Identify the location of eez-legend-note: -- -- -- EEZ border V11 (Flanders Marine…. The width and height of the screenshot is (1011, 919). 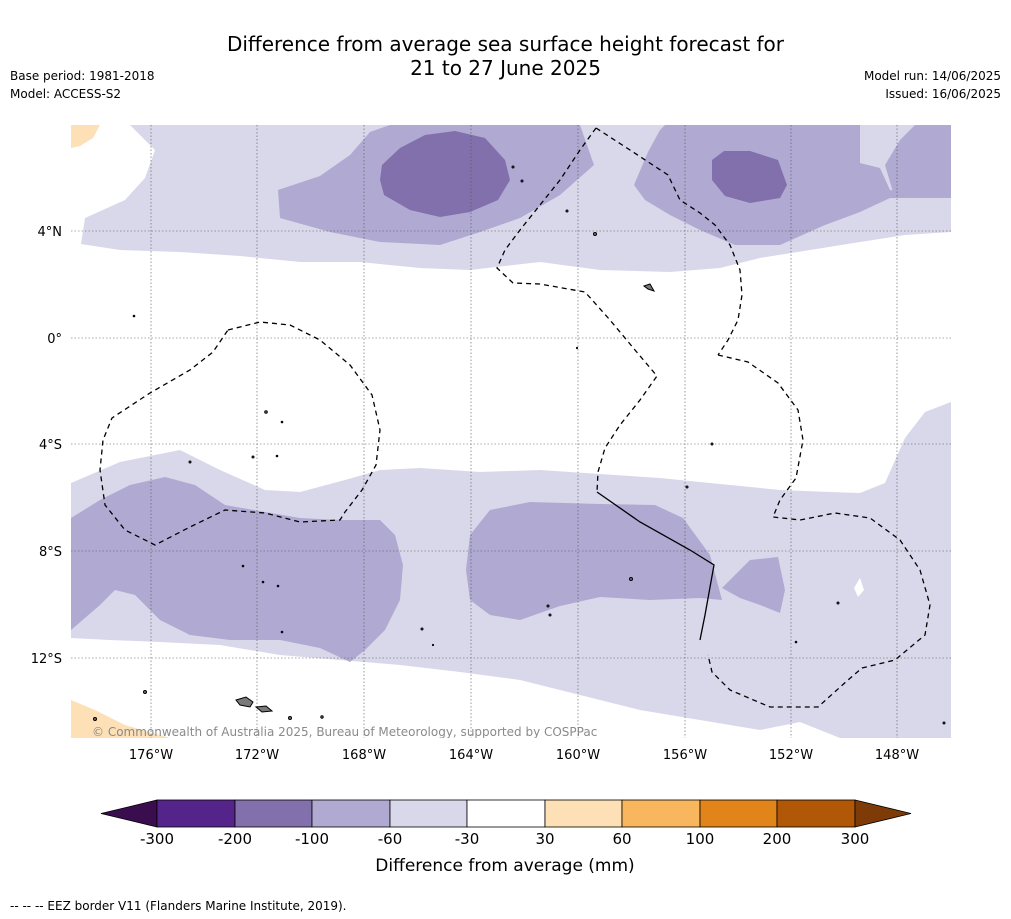
(178, 906).